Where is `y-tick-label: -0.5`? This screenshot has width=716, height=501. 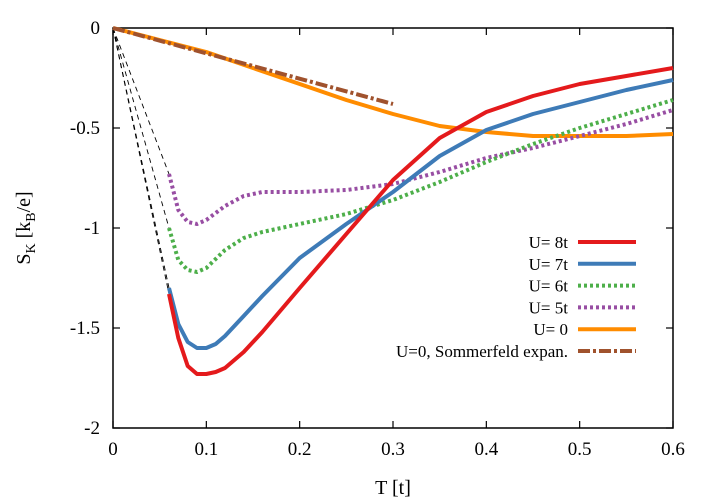 y-tick-label: -0.5 is located at coordinates (85, 128).